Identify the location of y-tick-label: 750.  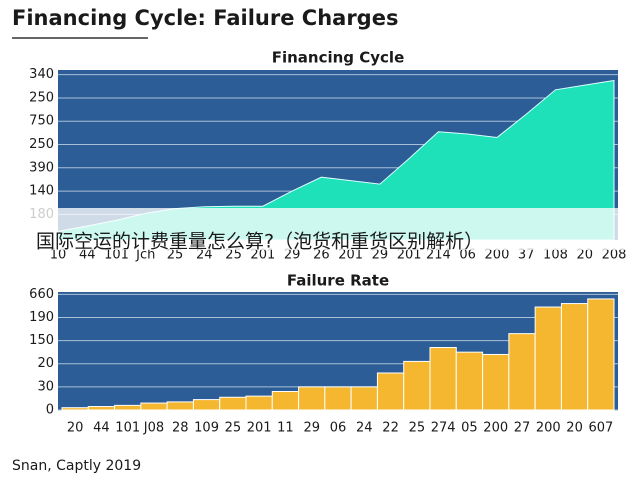
(41, 121).